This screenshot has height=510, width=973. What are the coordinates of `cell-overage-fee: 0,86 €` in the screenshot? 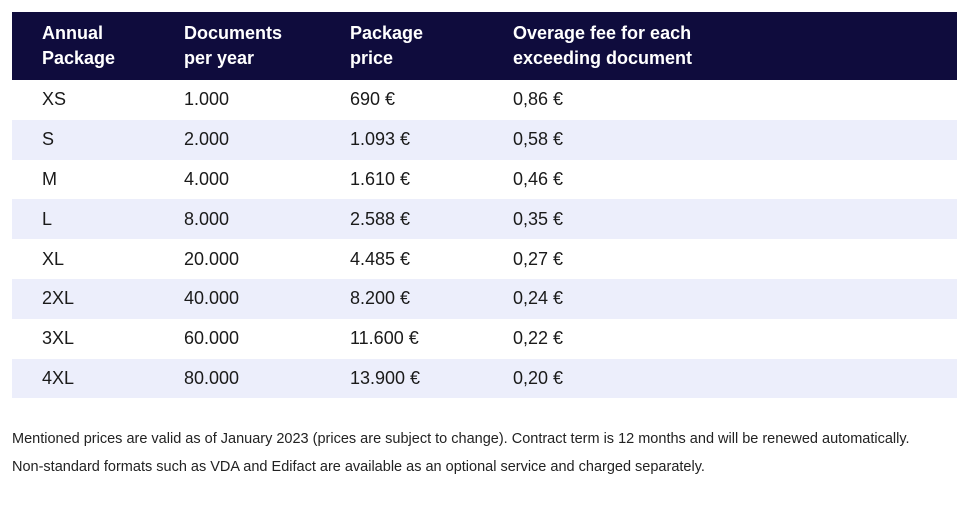 It's located at (538, 99).